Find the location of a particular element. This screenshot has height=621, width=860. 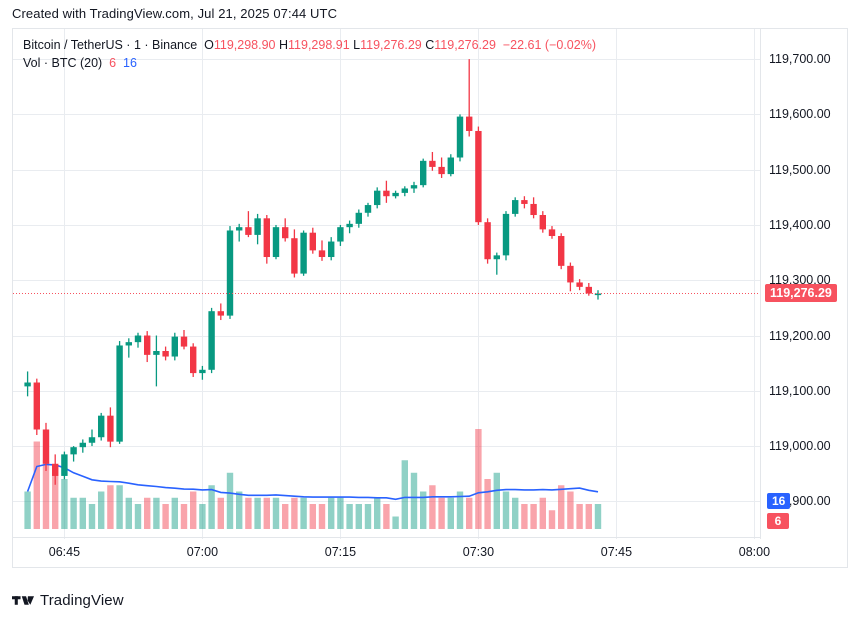

time-tick-label: 06:45 is located at coordinates (64, 552).